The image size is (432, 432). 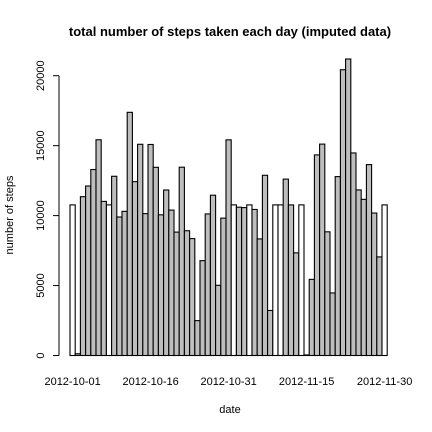 What do you see at coordinates (41, 355) in the screenshot?
I see `y-tick-label: 0` at bounding box center [41, 355].